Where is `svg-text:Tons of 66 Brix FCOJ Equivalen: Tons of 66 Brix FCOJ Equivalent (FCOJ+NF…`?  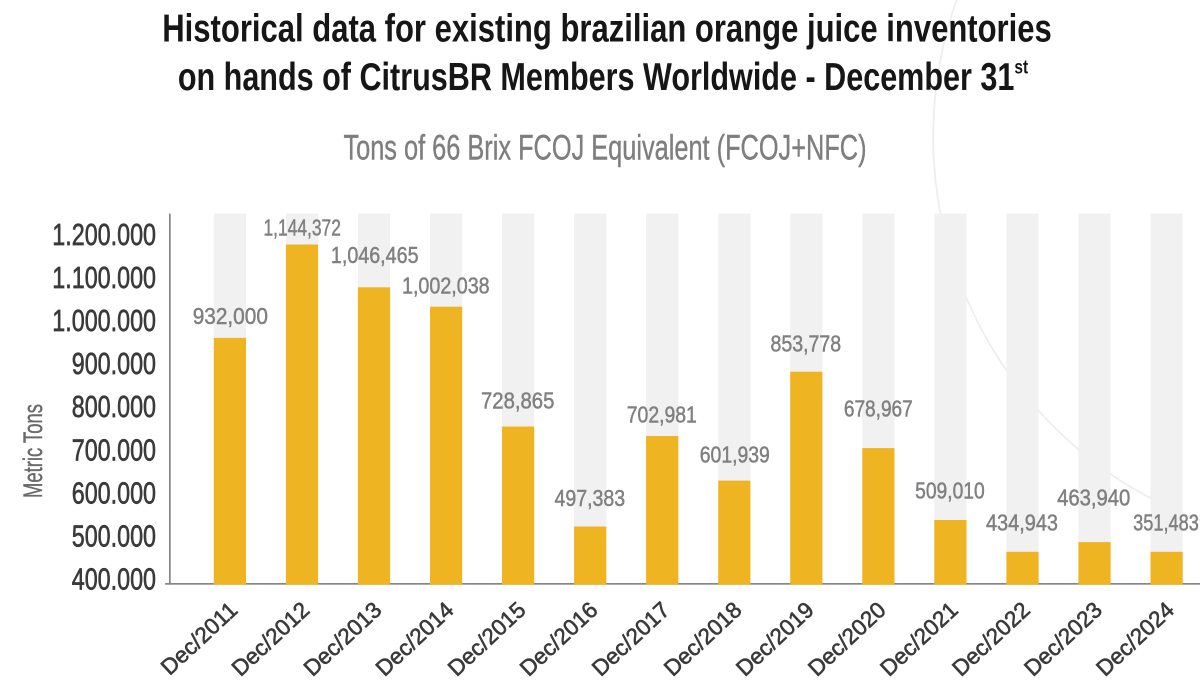
svg-text:Tons of 66 Brix FCOJ Equivalen: Tons of 66 Brix FCOJ Equivalent (FCOJ+NF… is located at coordinates (604, 147).